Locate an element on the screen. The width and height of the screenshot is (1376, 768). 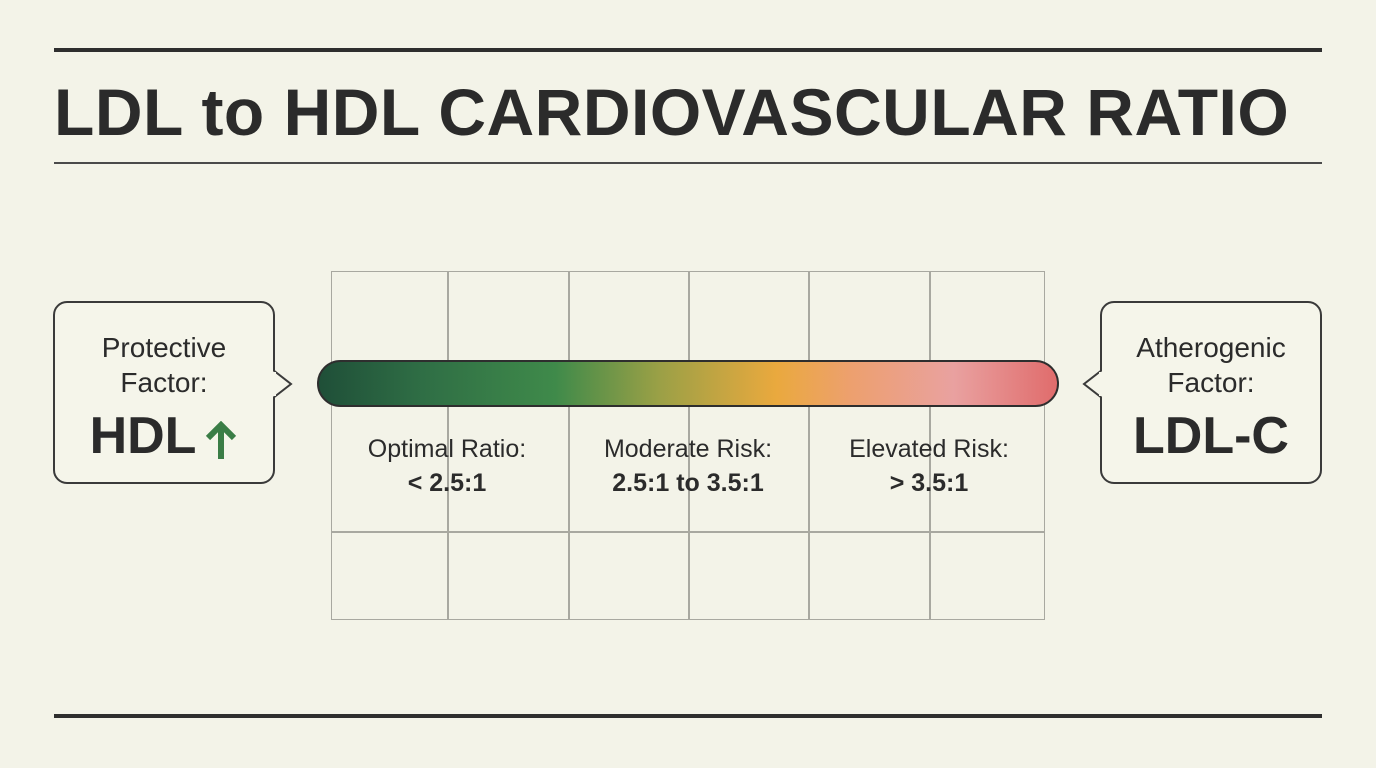
zone-optimal: Optimal Ratio: < 2.5:1 is located at coordinates (447, 466).